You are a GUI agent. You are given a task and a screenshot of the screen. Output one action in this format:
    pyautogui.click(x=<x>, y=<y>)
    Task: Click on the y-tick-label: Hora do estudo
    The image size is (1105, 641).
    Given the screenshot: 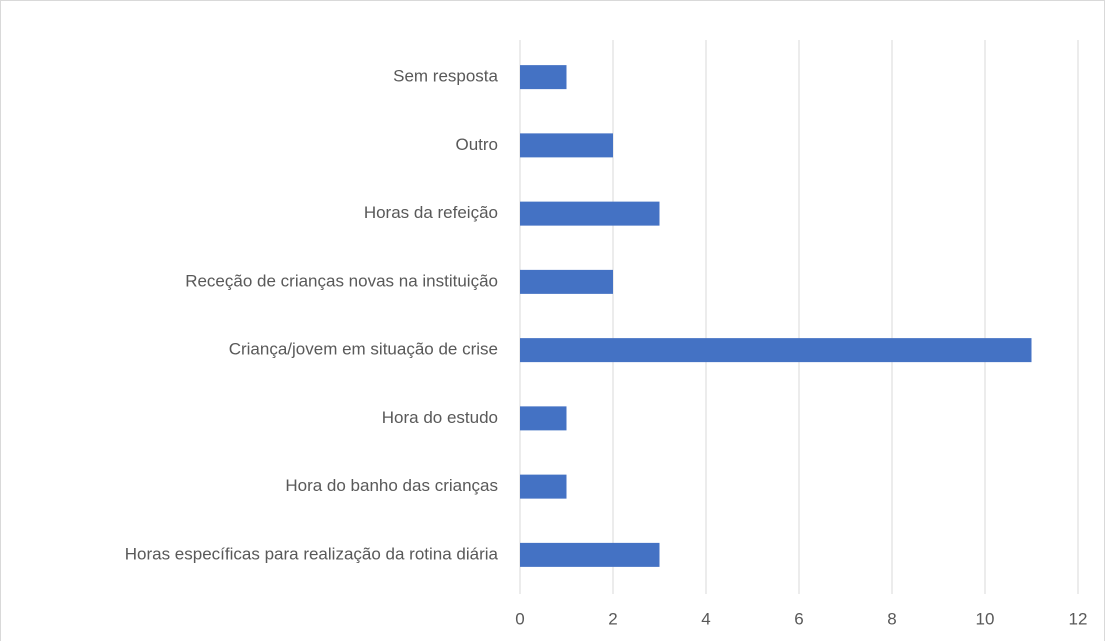 What is the action you would take?
    pyautogui.click(x=440, y=417)
    